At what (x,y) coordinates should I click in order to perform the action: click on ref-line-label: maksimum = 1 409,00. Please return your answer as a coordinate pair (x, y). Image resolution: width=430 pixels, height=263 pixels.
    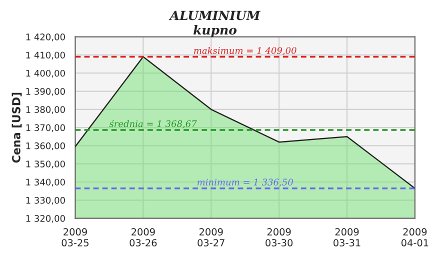
    Looking at the image, I should click on (245, 51).